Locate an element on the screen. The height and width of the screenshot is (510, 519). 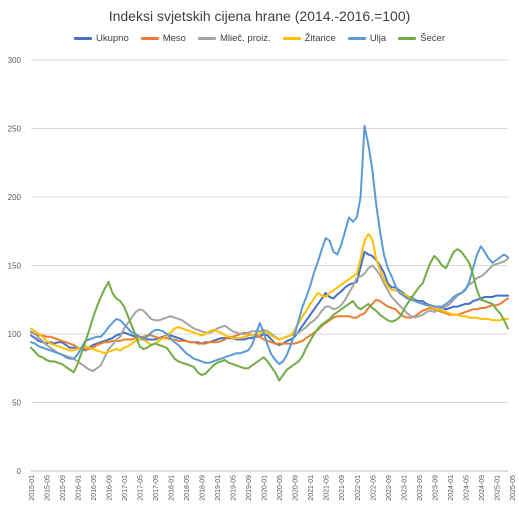
x-tick-label: 2015-01 is located at coordinates (32, 488).